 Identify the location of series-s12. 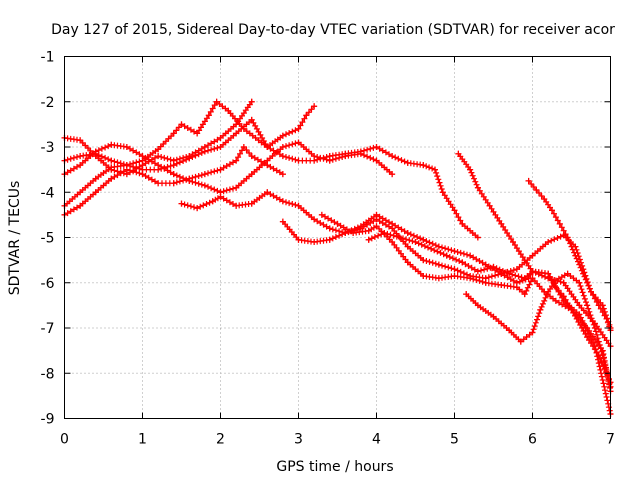
(569, 255).